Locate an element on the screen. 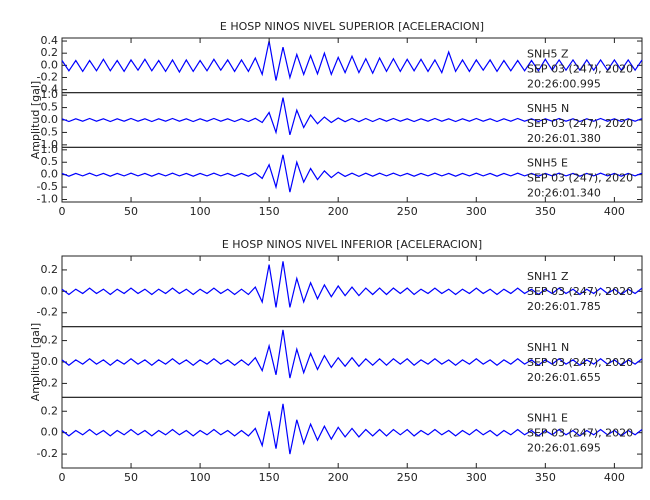 The width and height of the screenshot is (650, 500). time-label: 20:26:01.340 is located at coordinates (564, 193).